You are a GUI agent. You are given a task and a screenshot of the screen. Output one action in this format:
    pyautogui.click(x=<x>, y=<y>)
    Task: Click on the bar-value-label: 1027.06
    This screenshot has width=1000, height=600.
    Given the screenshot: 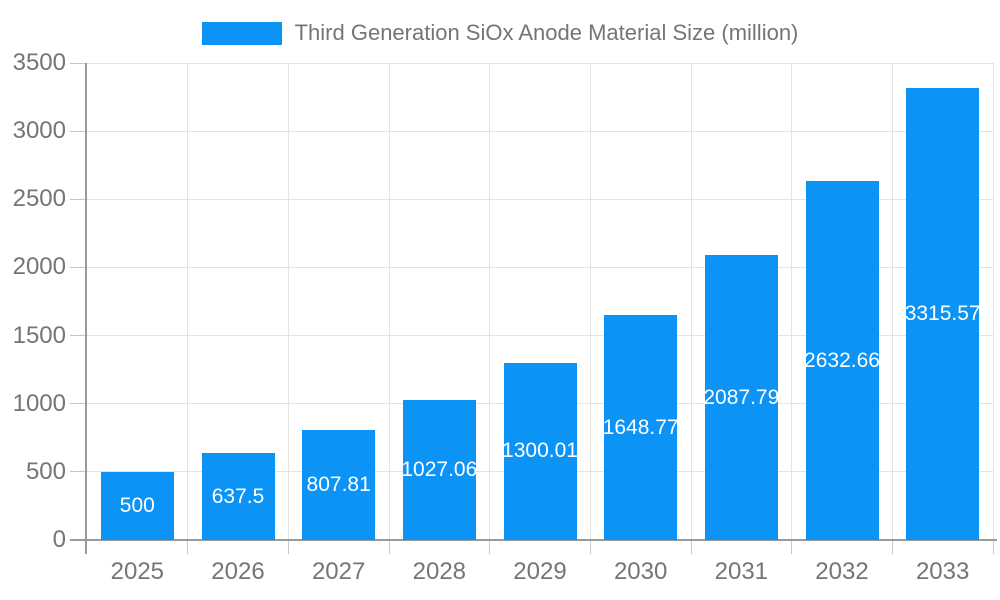 What is the action you would take?
    pyautogui.click(x=439, y=469)
    